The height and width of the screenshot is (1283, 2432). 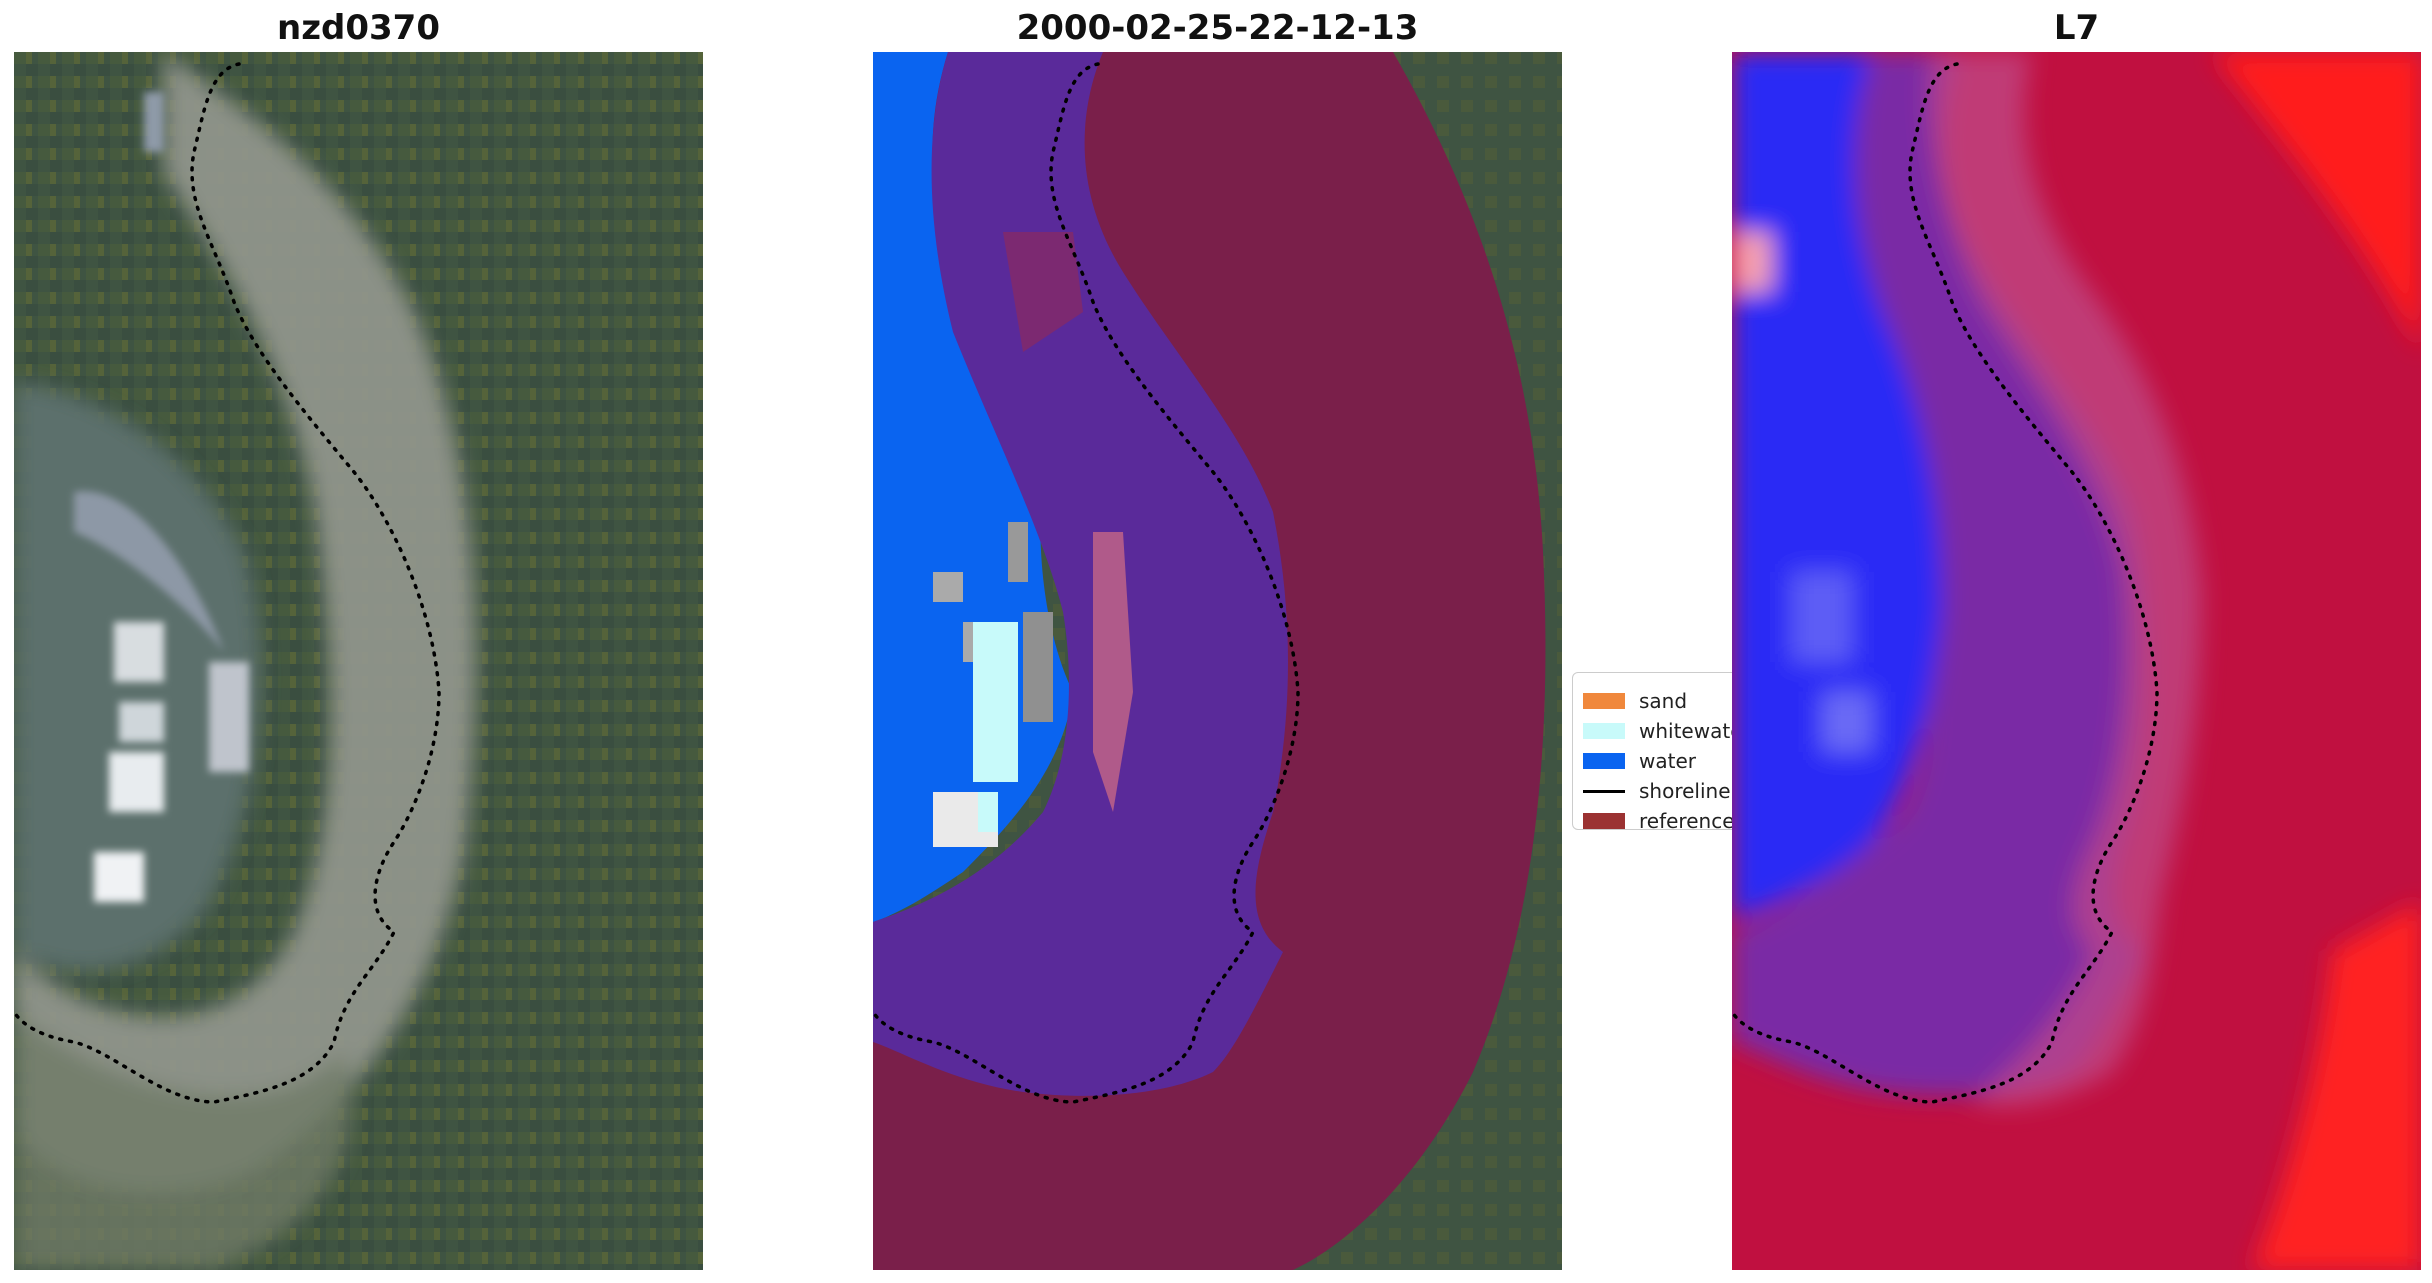 What do you see at coordinates (2076, 28) in the screenshot?
I see `panel-title-3: L7` at bounding box center [2076, 28].